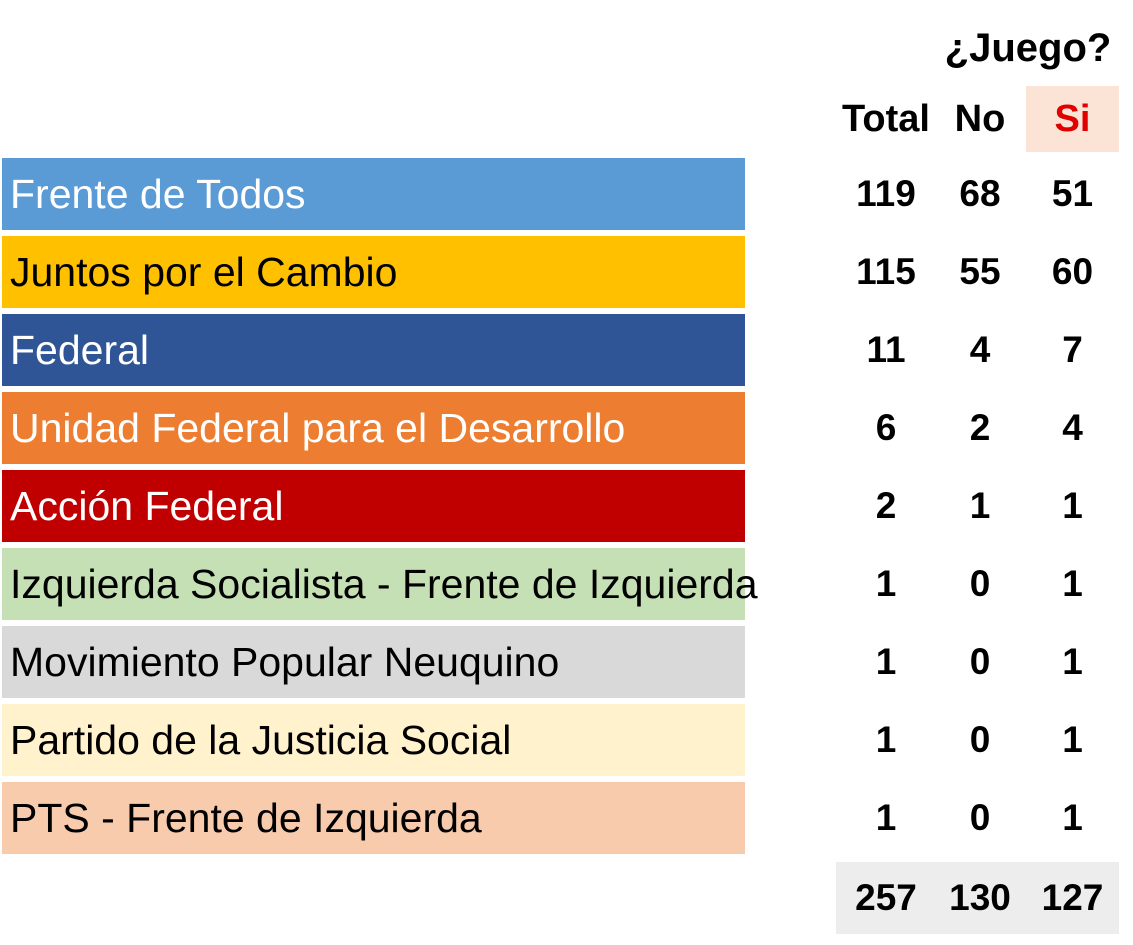 The width and height of the screenshot is (1133, 945). Describe the element at coordinates (980, 271) in the screenshot. I see `row-no-value: 55` at that location.